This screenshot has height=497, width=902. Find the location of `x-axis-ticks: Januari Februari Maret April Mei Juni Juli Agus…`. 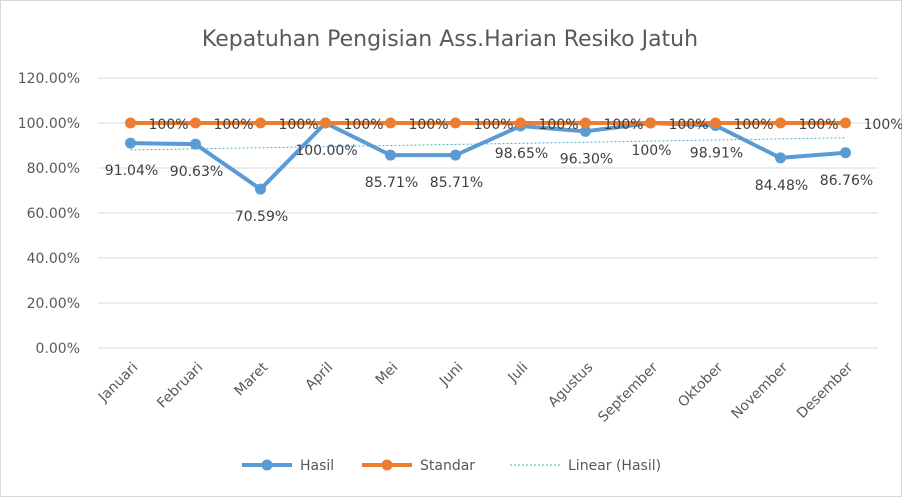

x-axis-ticks: Januari Februari Maret April Mei Juni Juli Agus… is located at coordinates (476, 392).